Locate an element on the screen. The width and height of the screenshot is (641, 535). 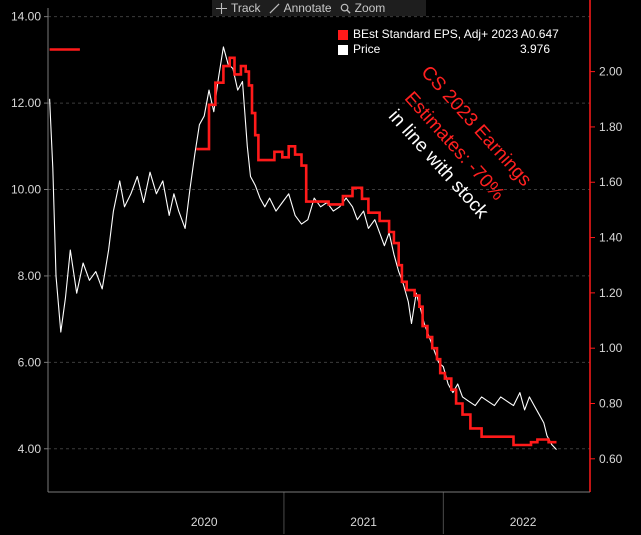
left-tick-label-4: 6.00 is located at coordinates (30, 362).